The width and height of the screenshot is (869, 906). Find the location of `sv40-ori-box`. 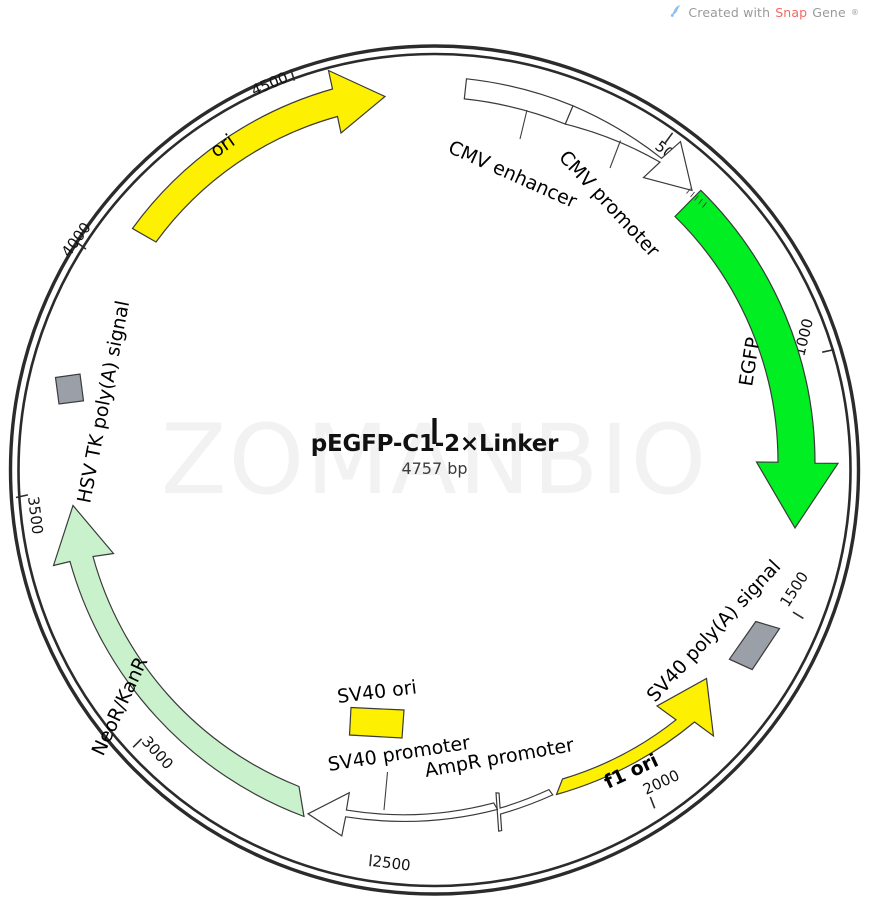

sv40-ori-box is located at coordinates (376, 722).